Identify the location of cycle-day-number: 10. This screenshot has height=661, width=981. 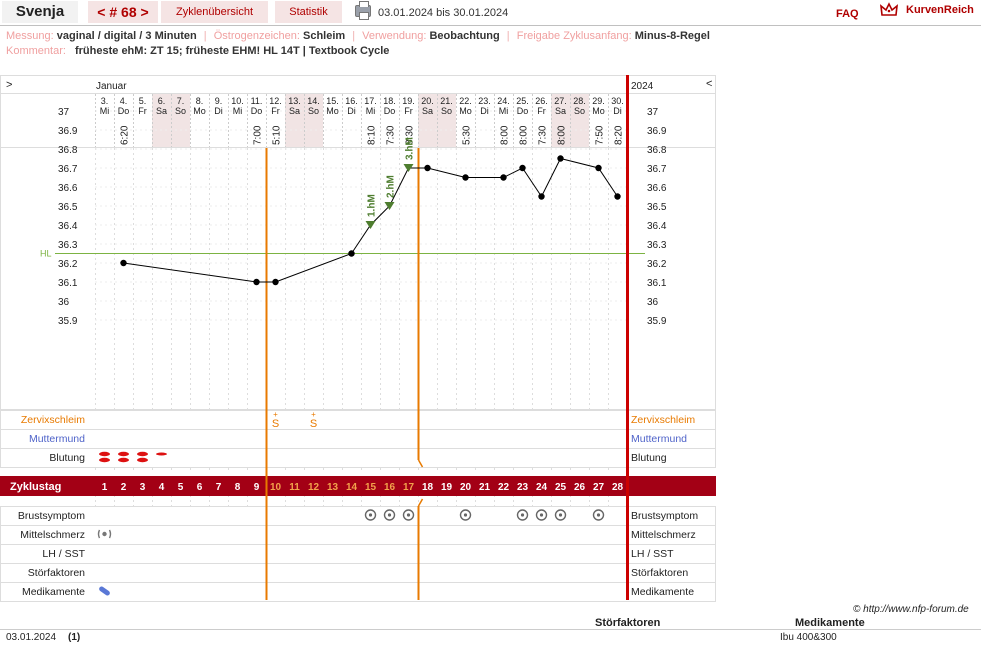
(276, 487).